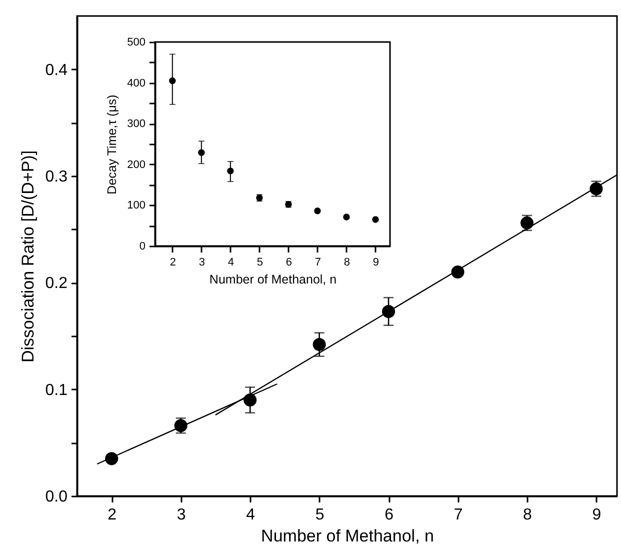 The height and width of the screenshot is (553, 621). I want to click on y-axis-title: Dissociation Ratio [D/(D+P)], so click(28, 256).